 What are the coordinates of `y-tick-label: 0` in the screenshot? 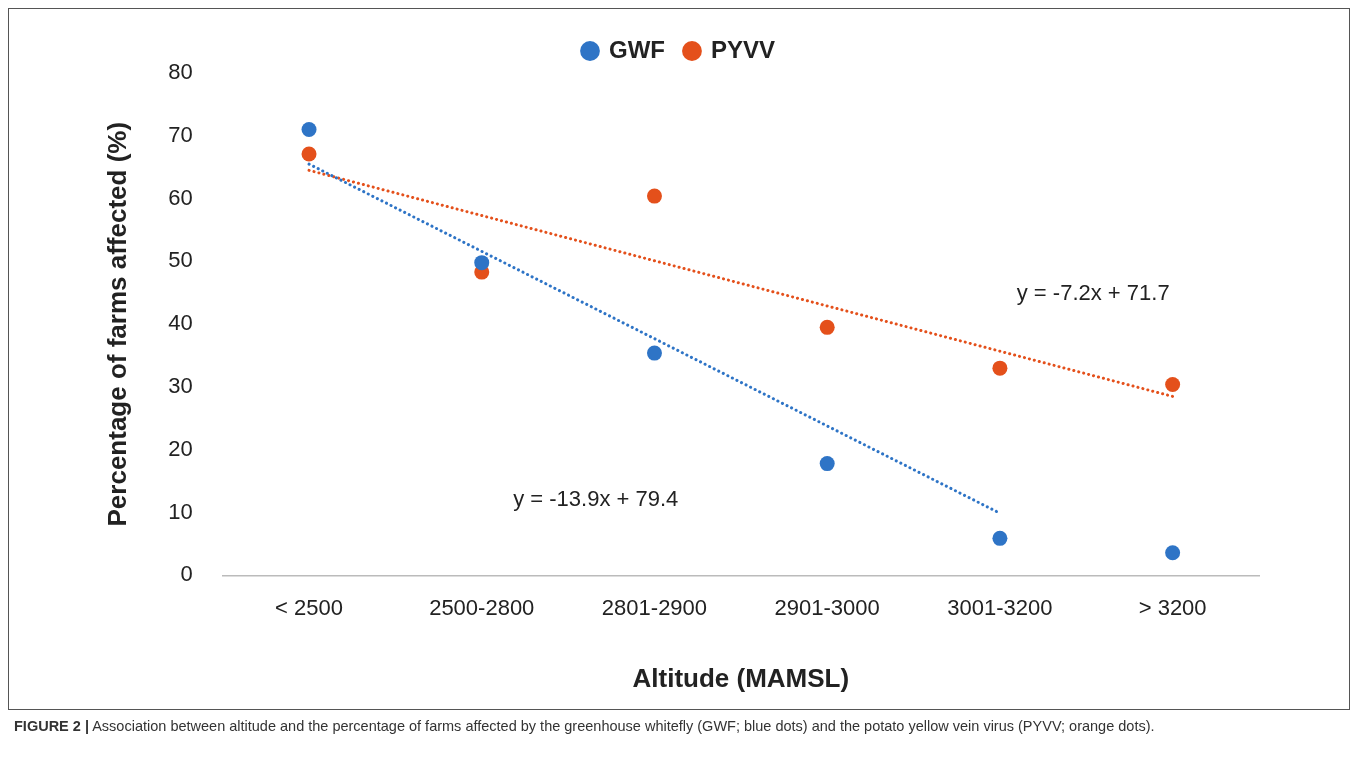 It's located at (186, 574).